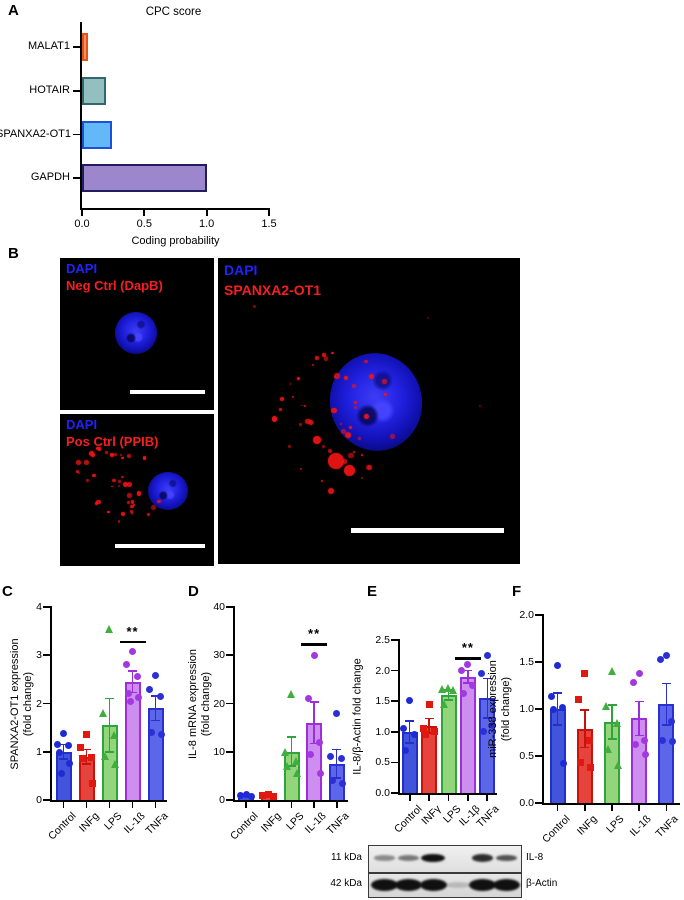 The image size is (684, 900). I want to click on panel-f-label: F, so click(517, 591).